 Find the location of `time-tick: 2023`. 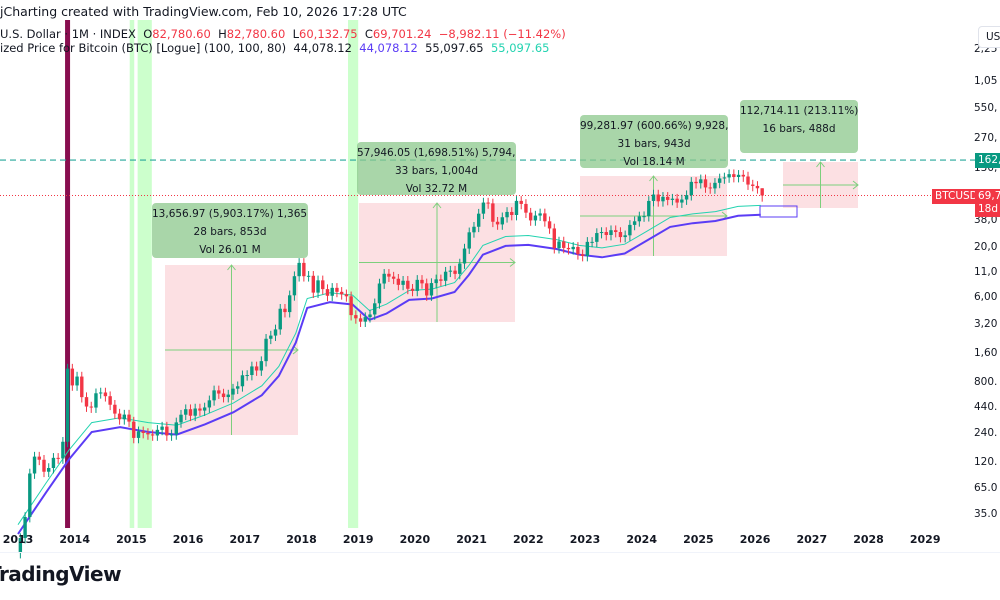

time-tick: 2023 is located at coordinates (585, 539).